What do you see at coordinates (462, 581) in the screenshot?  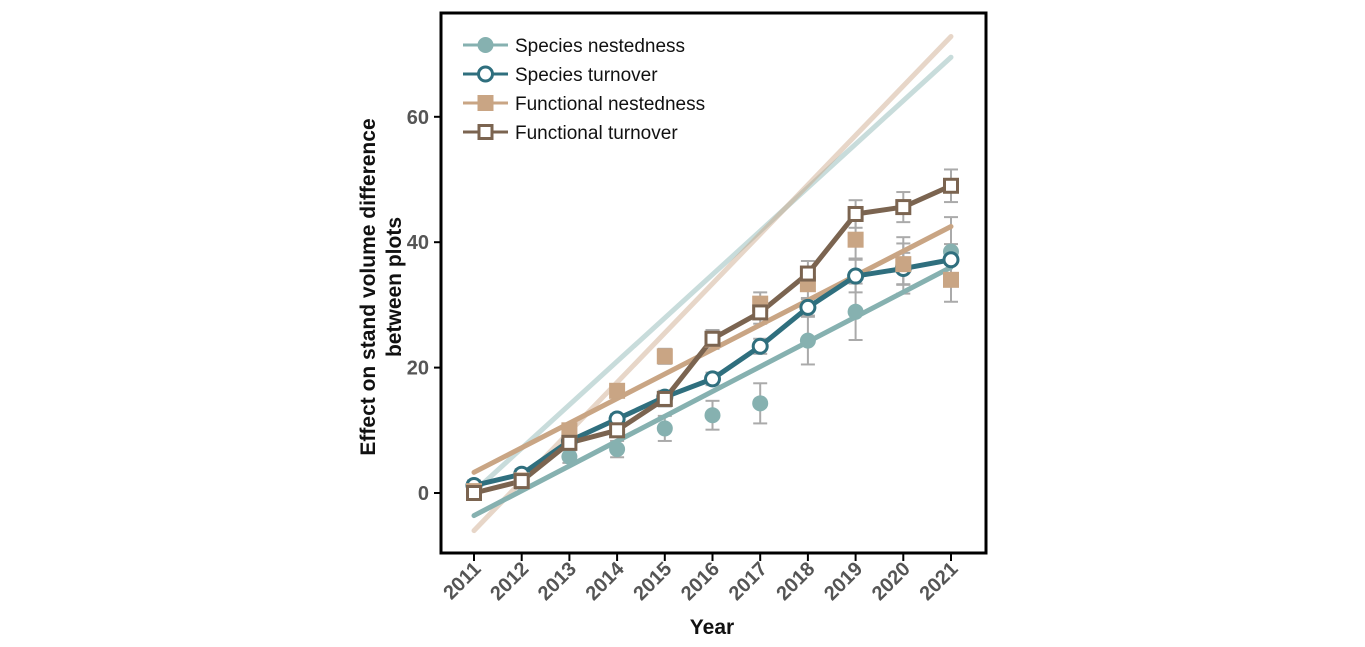 I see `x-tick-label: 2011` at bounding box center [462, 581].